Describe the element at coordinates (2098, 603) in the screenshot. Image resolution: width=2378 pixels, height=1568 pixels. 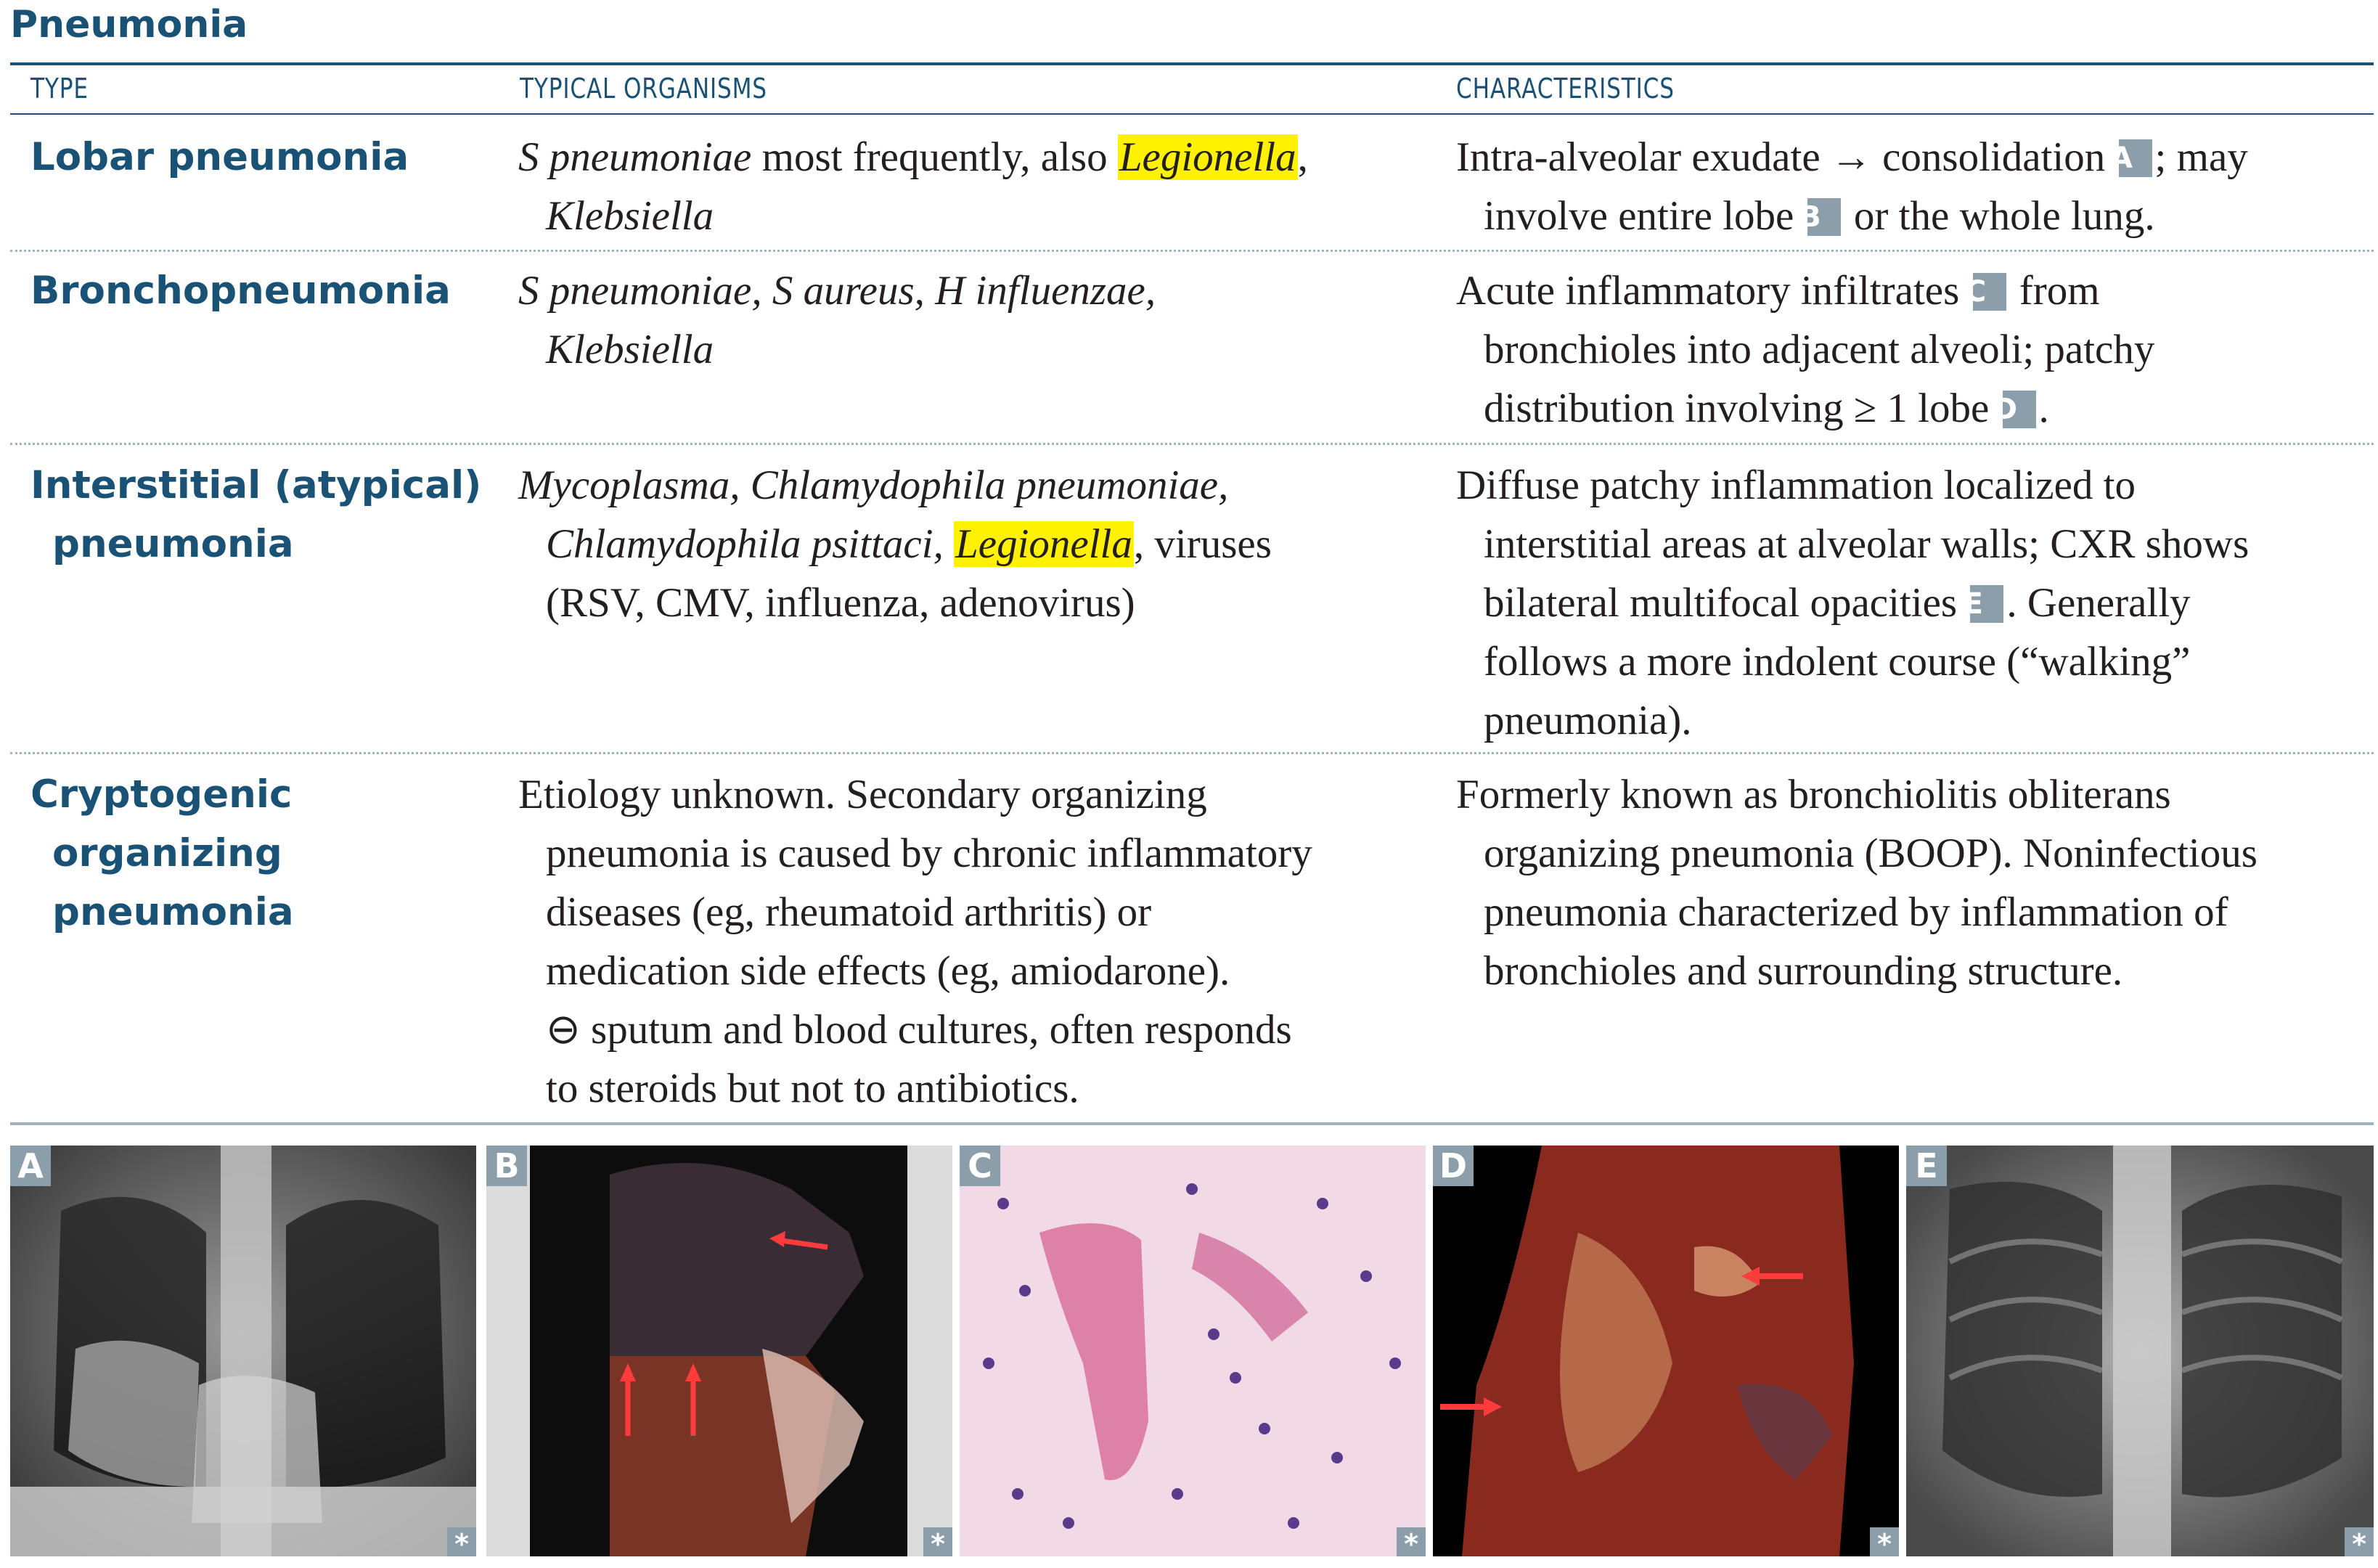
I see `char-text: . Generally` at that location.